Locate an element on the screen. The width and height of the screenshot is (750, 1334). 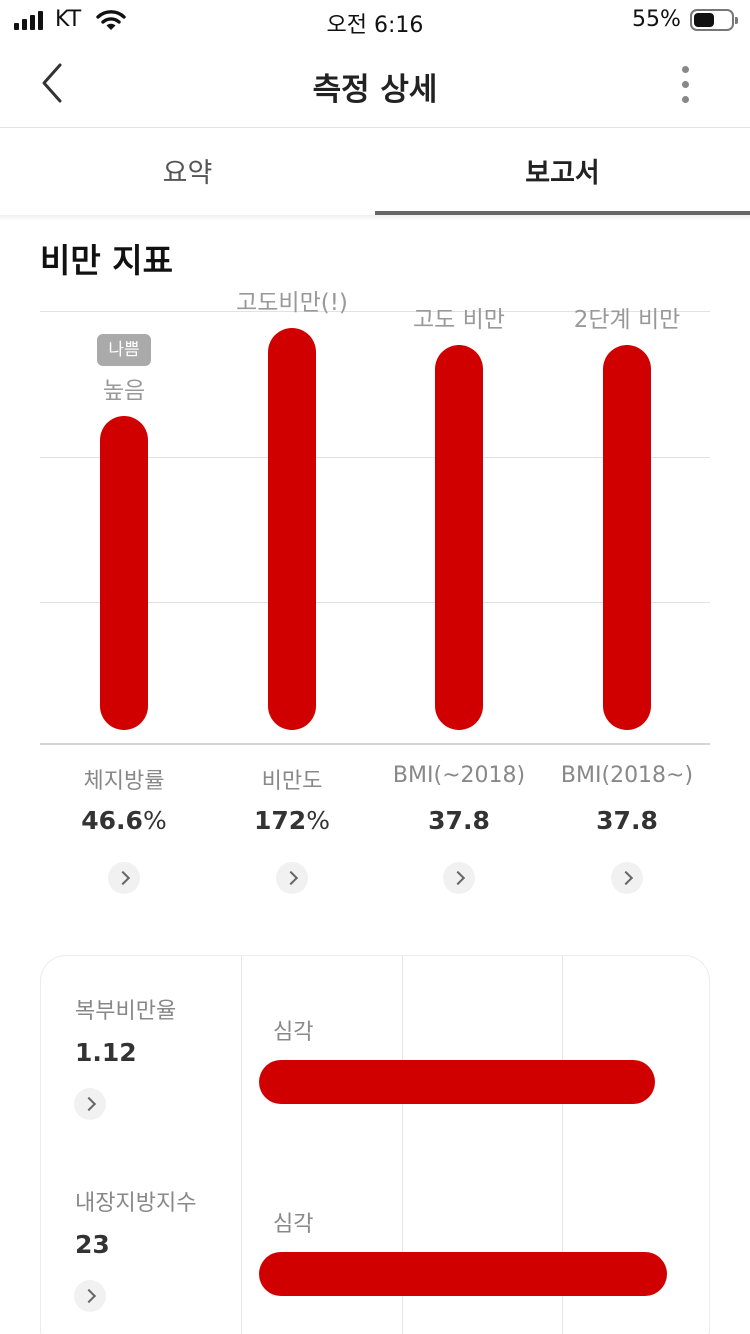
wifi-icon is located at coordinates (111, 20).